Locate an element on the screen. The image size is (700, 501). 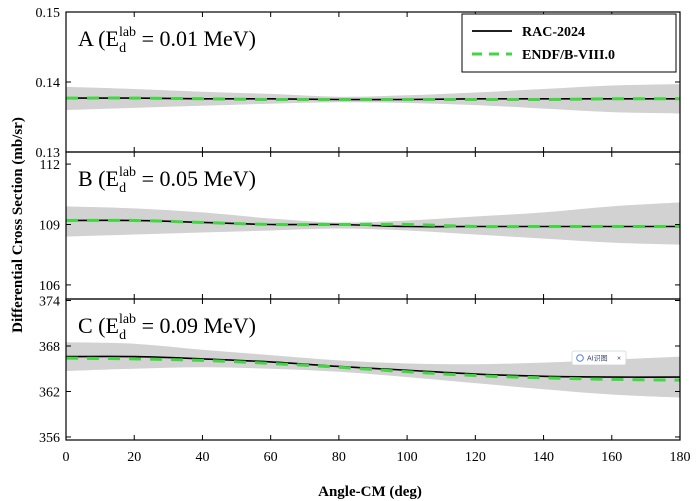
y-tick-label: 0.13 is located at coordinates (48, 153).